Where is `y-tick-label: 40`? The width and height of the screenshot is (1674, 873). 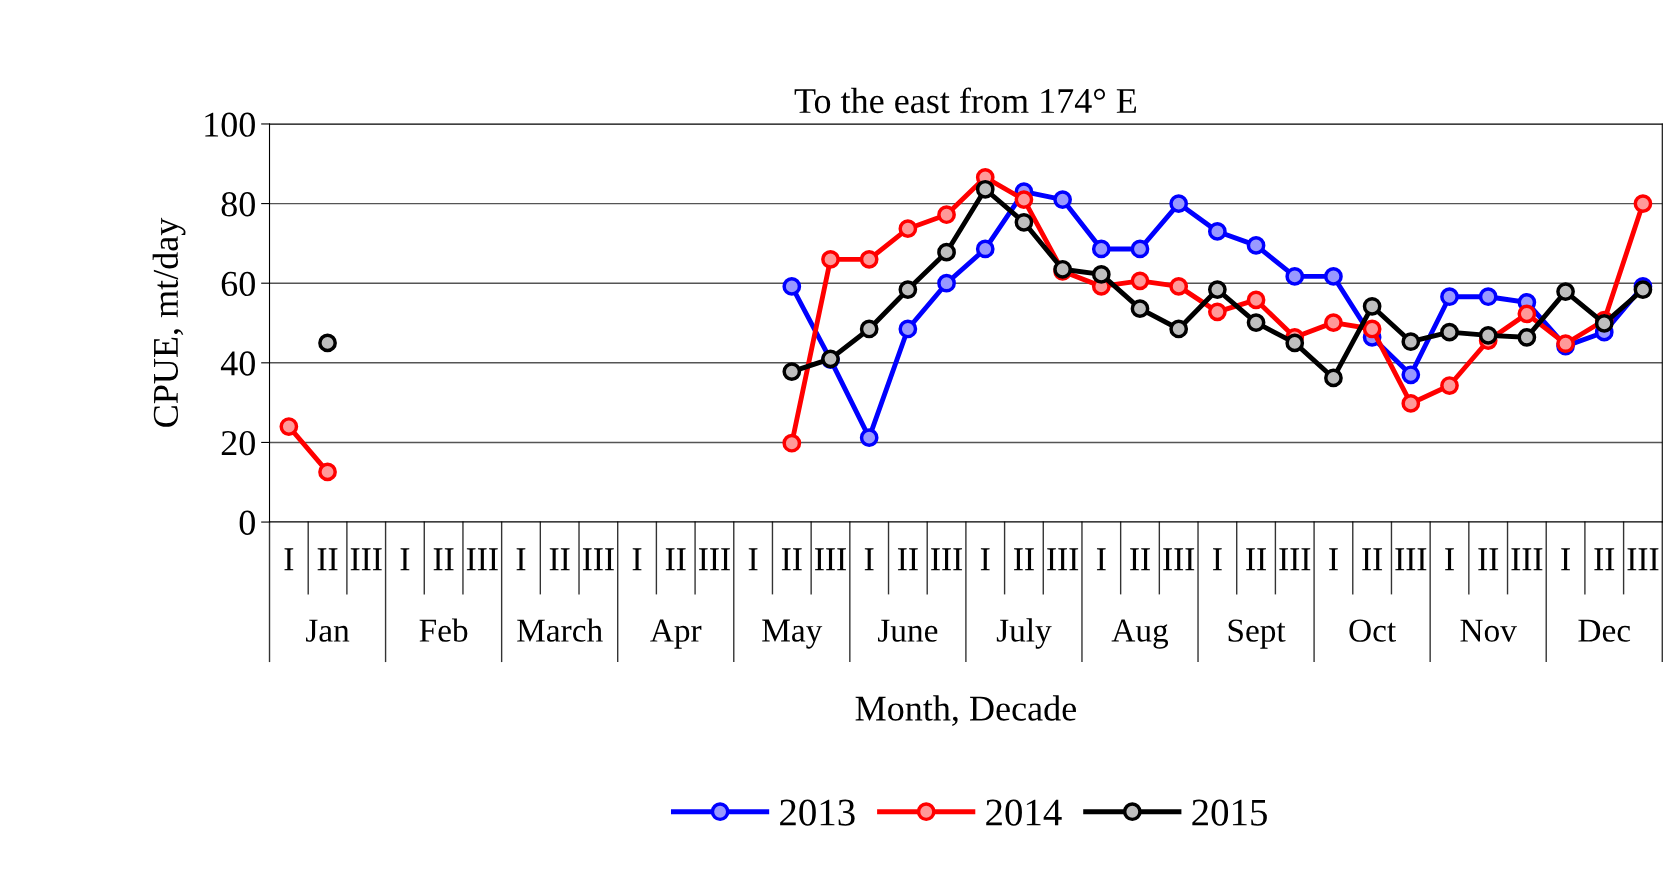
y-tick-label: 40 is located at coordinates (237, 363).